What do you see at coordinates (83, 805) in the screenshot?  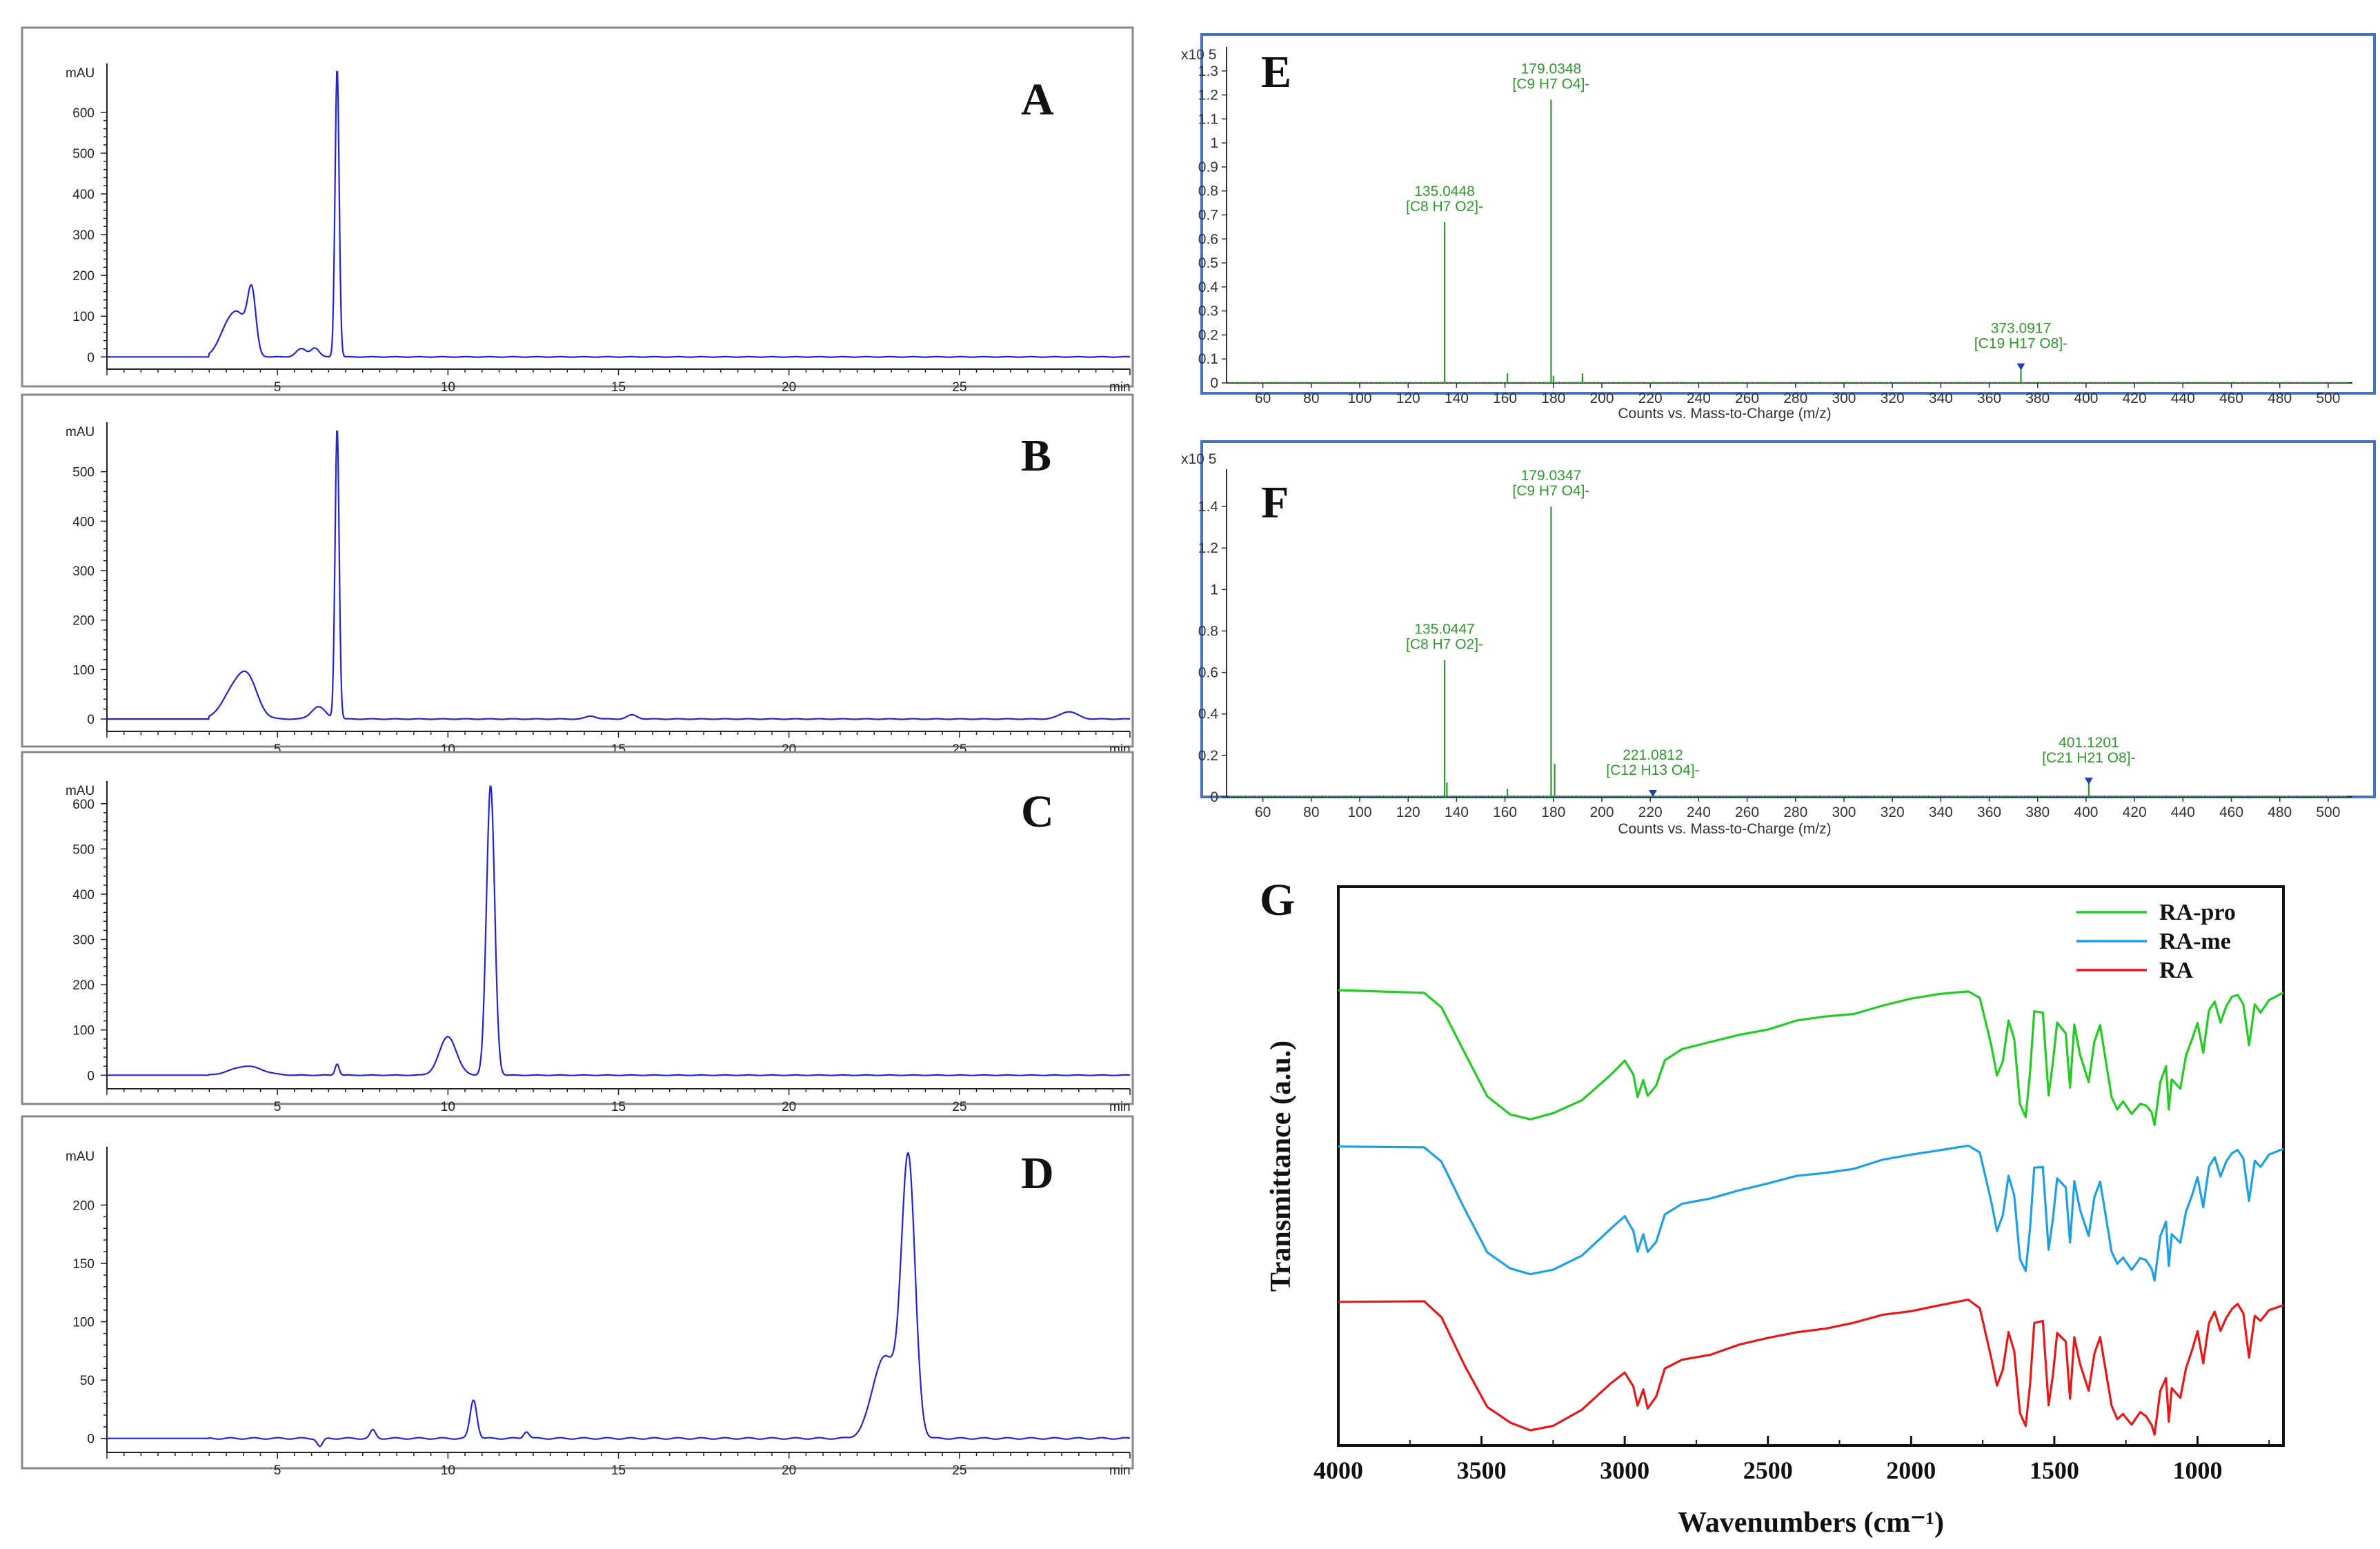 I see `y-tick-label: 600` at bounding box center [83, 805].